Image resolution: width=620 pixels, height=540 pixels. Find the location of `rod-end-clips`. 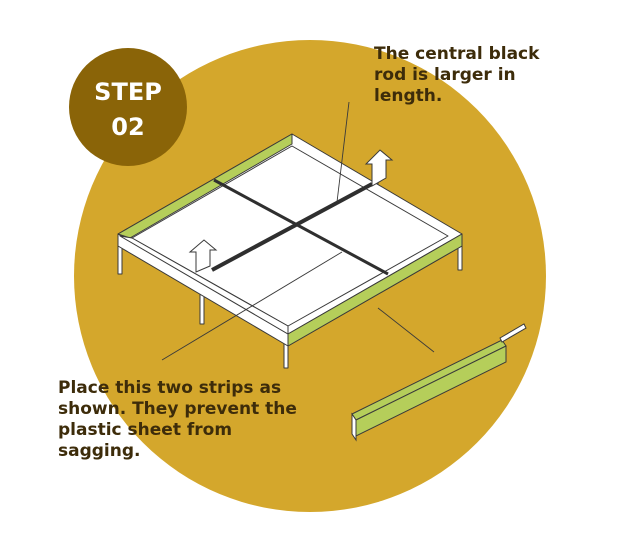

rod-end-clips is located at coordinates (291, 211).